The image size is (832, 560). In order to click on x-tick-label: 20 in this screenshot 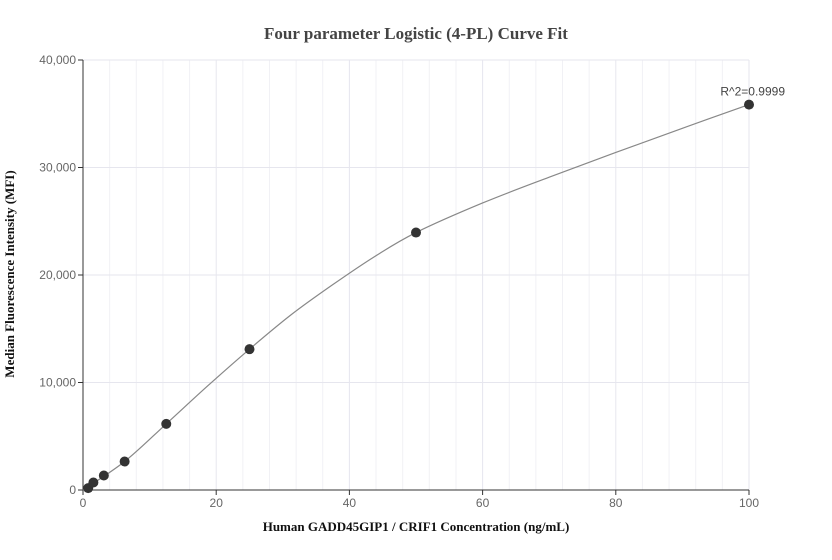, I will do `click(217, 503)`.